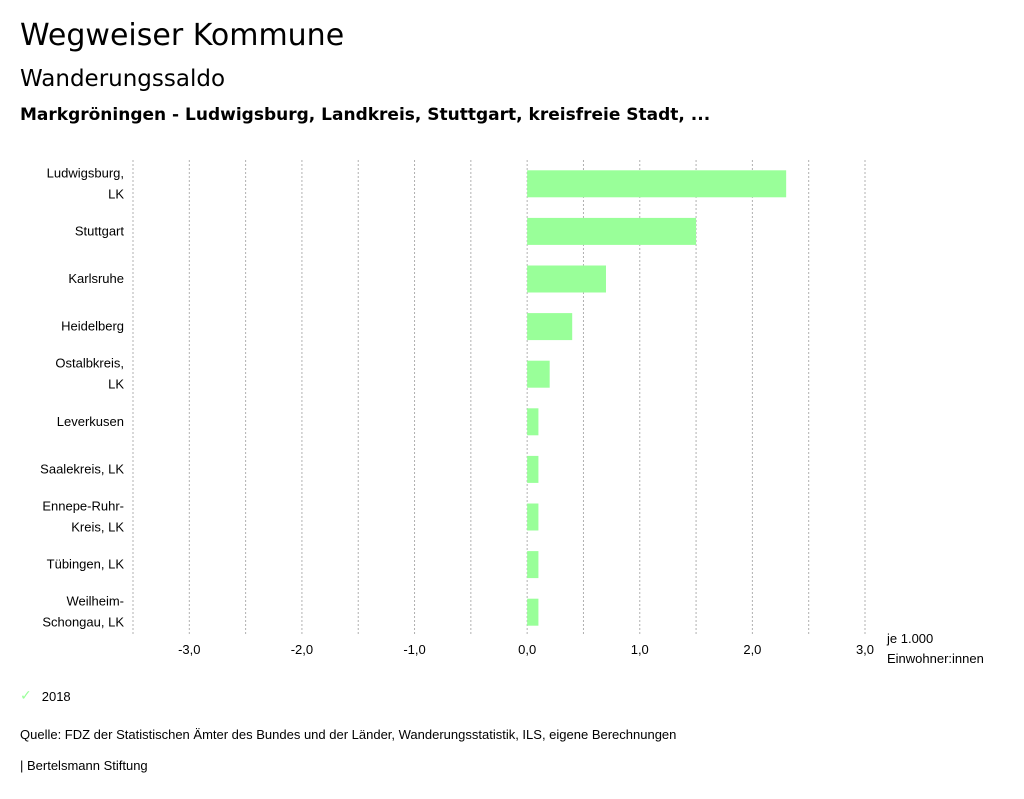 The width and height of the screenshot is (1024, 799). I want to click on category-label: Leverkusen, so click(90, 421).